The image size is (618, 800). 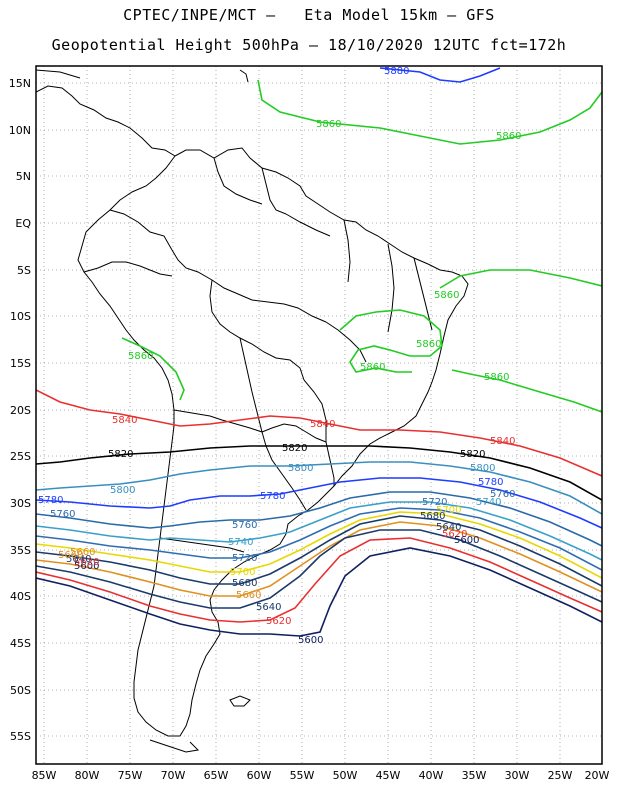 I want to click on lat-label: 5N, so click(x=23, y=176).